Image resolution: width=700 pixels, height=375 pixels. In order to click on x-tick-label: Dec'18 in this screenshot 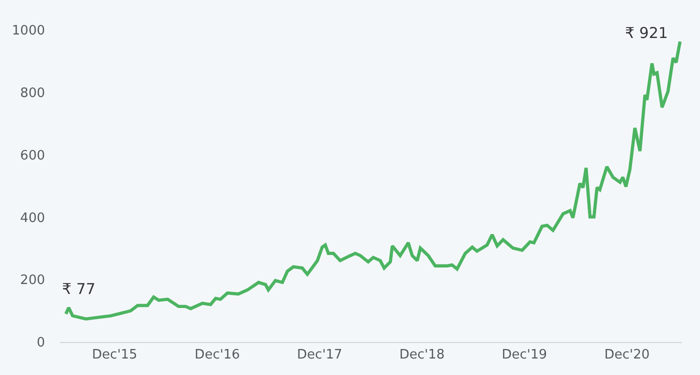, I will do `click(422, 355)`.